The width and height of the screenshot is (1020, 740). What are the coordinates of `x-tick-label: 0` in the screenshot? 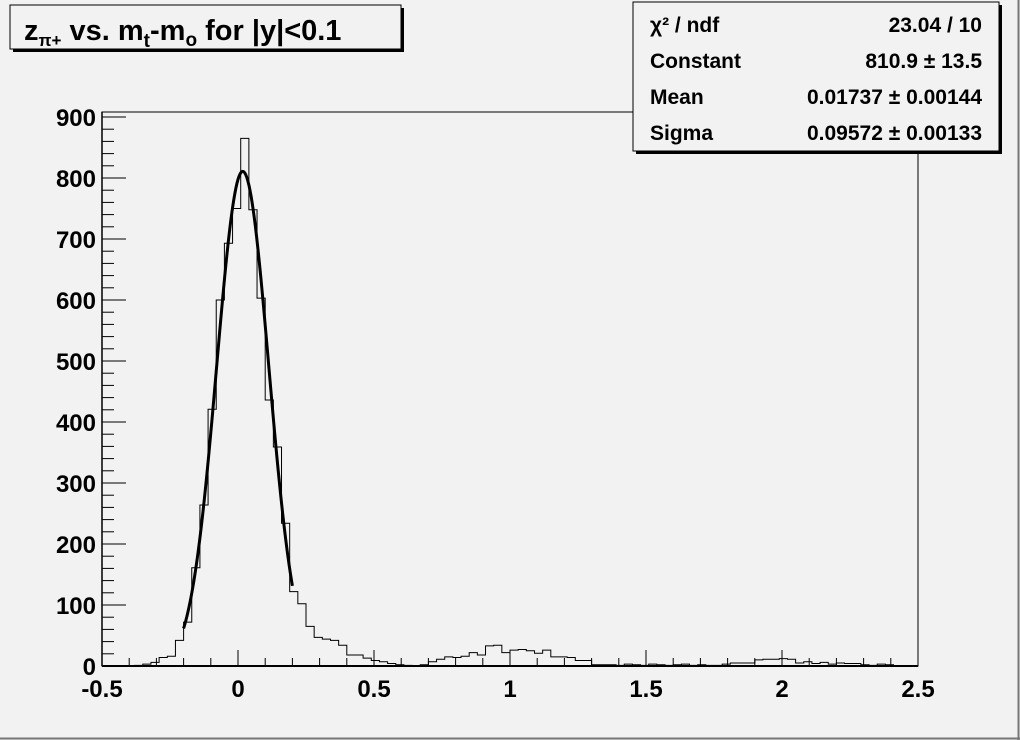 It's located at (237, 689).